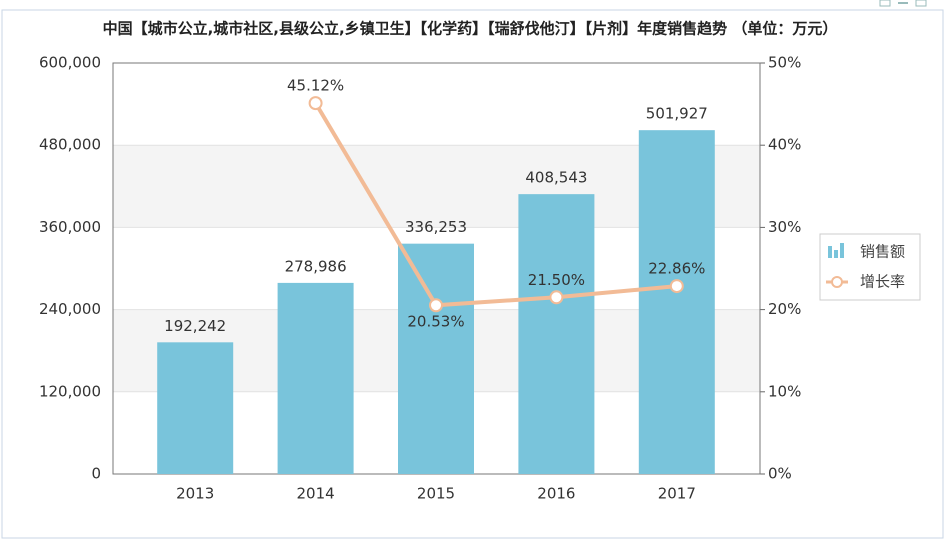 This screenshot has width=947, height=542. I want to click on y2-tick-label: 40%, so click(784, 145).